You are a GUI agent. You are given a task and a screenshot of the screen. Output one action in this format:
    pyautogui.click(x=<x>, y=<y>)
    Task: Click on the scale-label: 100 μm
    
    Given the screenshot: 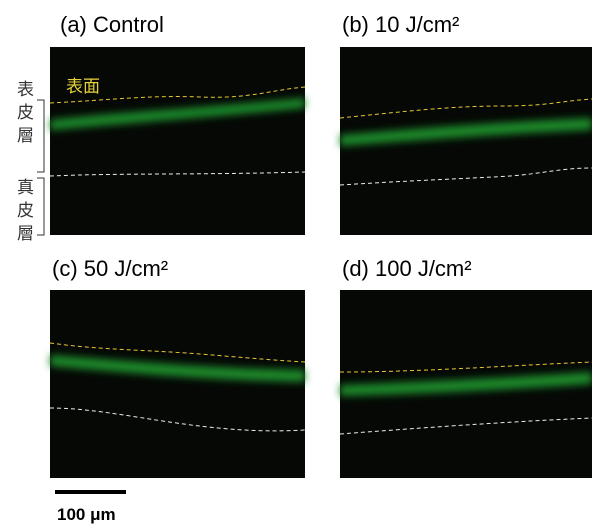 What is the action you would take?
    pyautogui.click(x=86, y=514)
    